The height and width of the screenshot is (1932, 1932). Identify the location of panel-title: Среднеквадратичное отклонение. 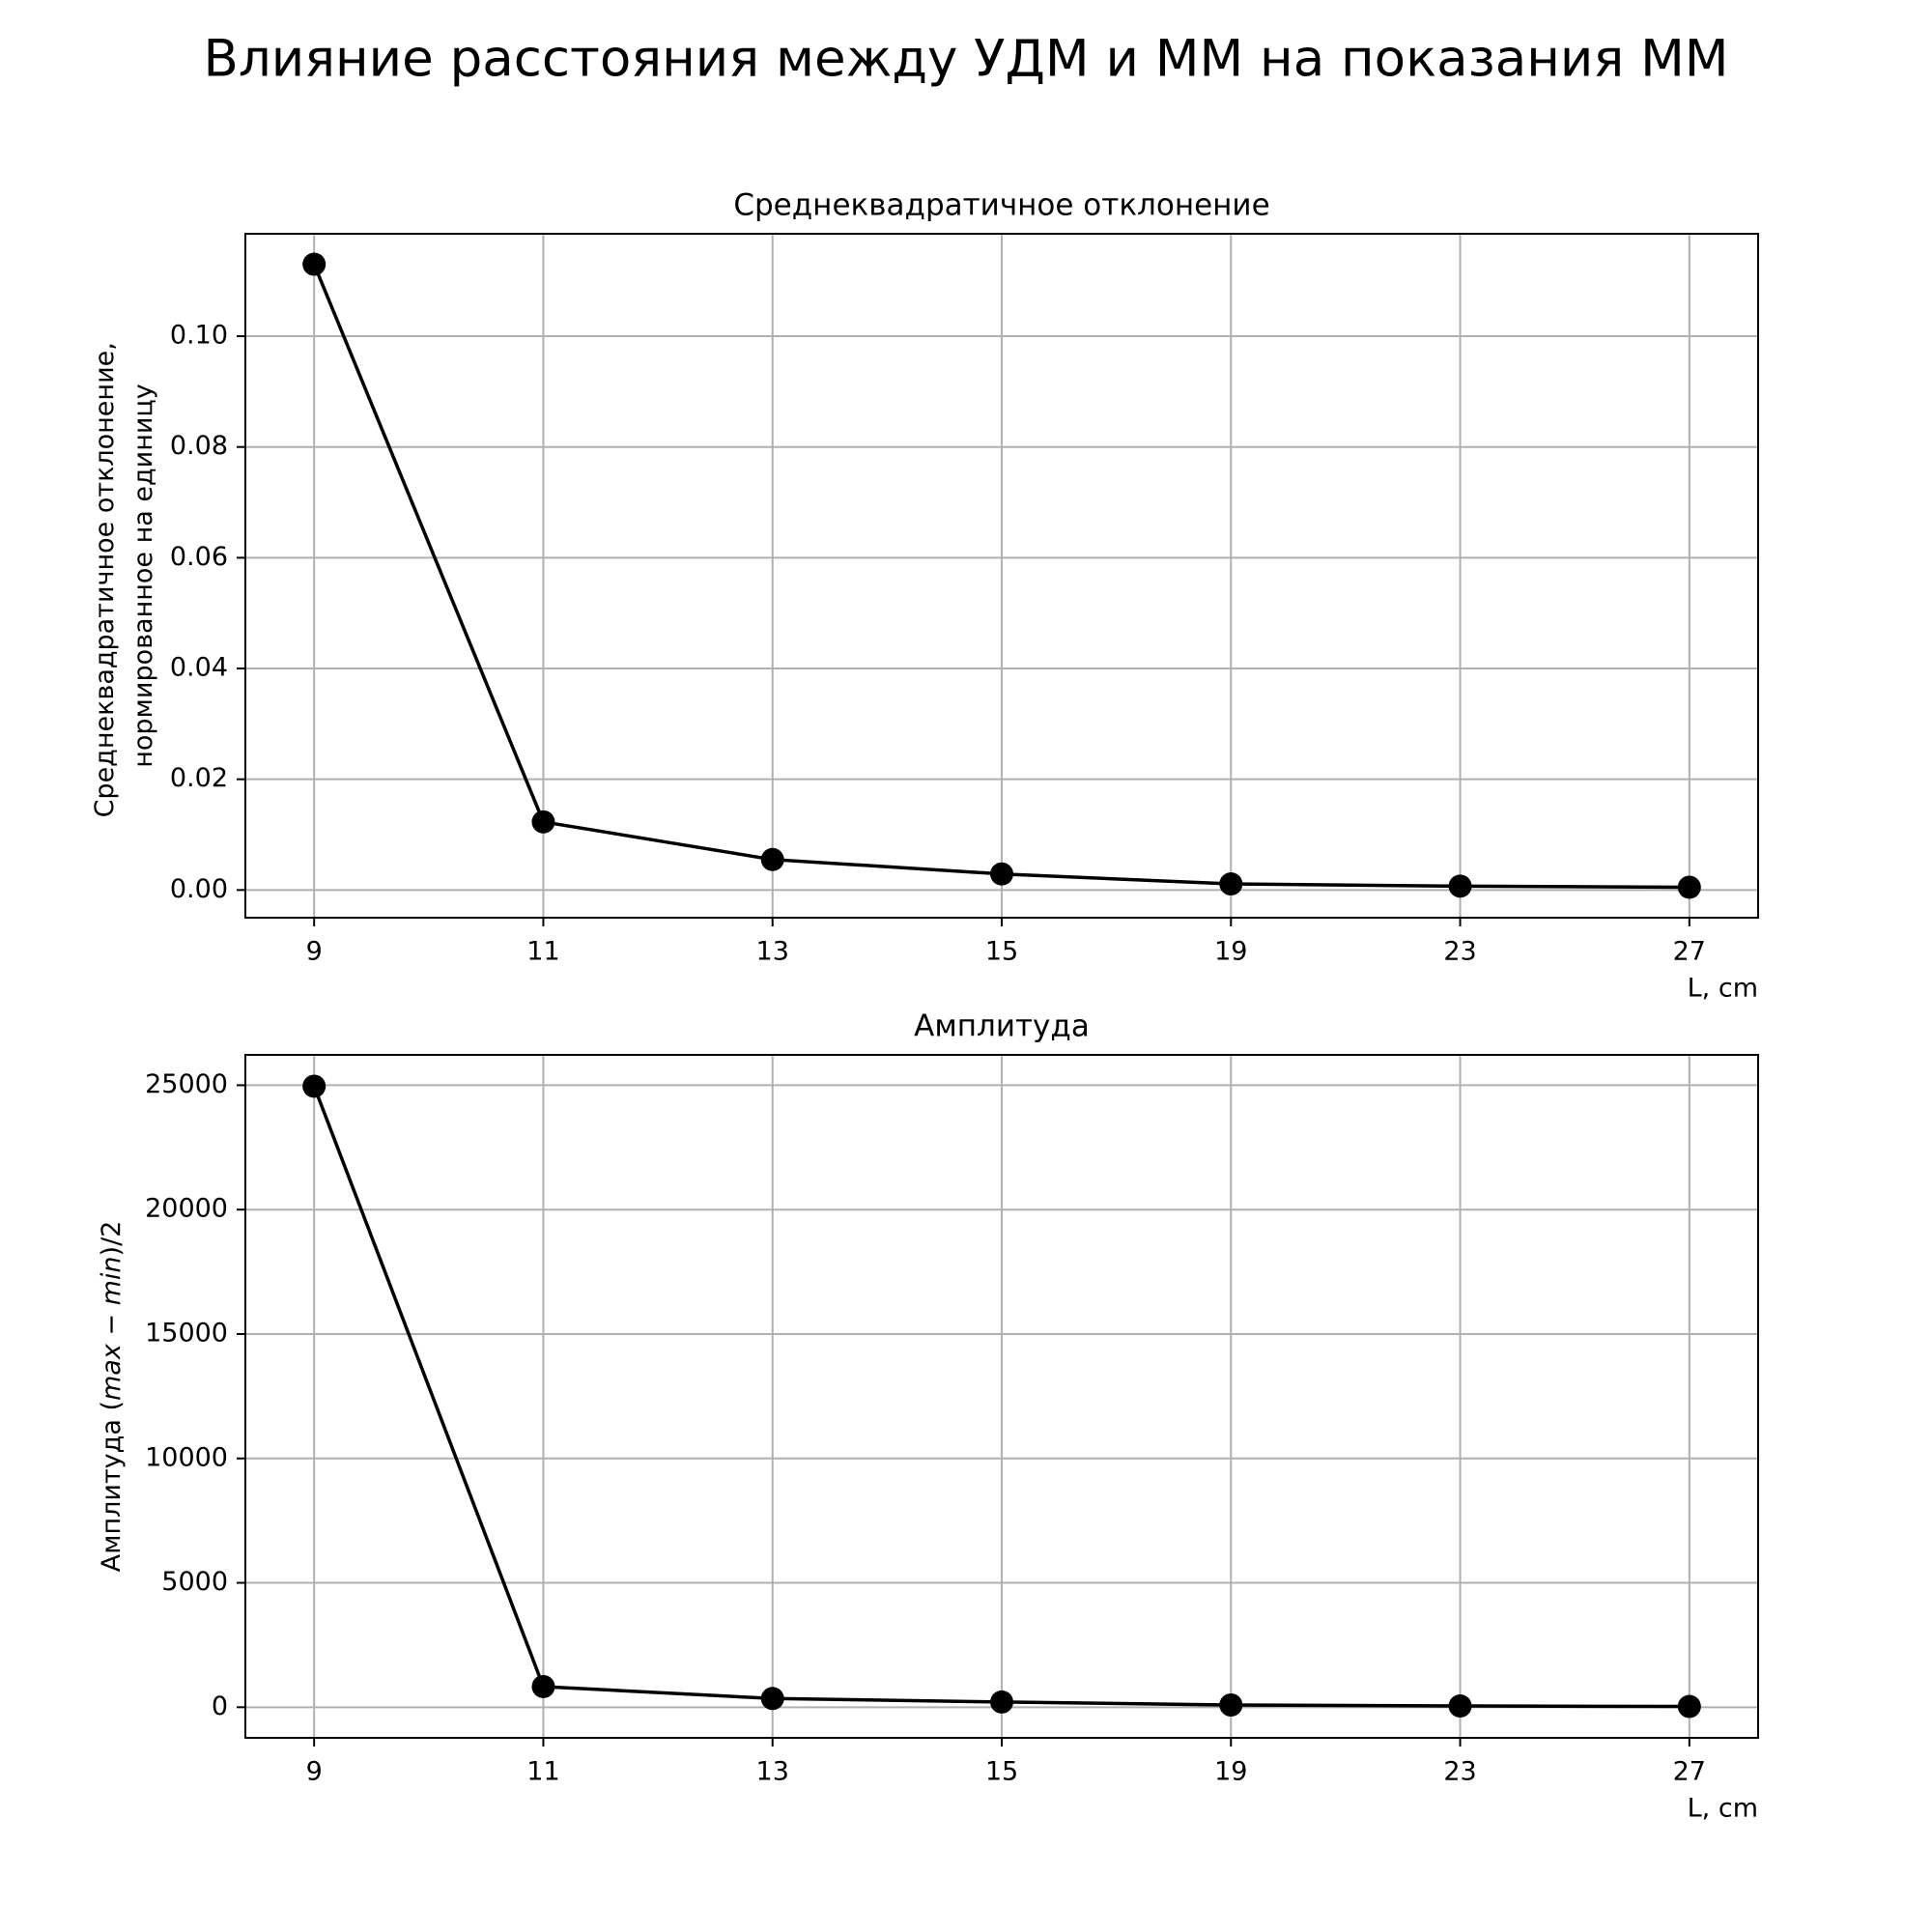
(1001, 205).